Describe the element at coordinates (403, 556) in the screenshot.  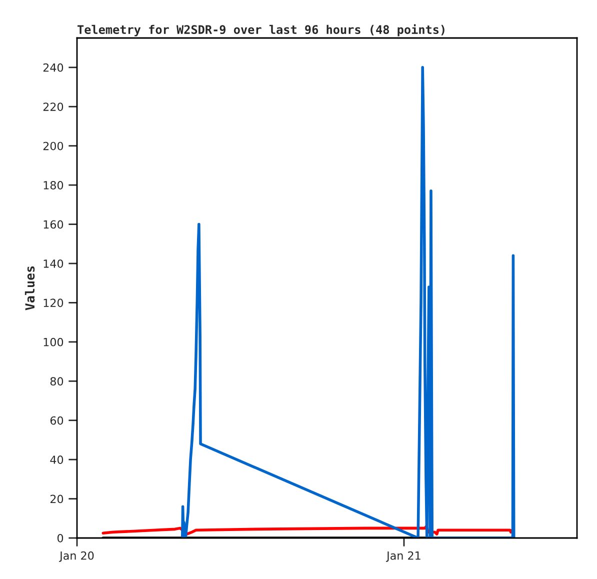
I see `x-tick-label: Jan 21` at that location.